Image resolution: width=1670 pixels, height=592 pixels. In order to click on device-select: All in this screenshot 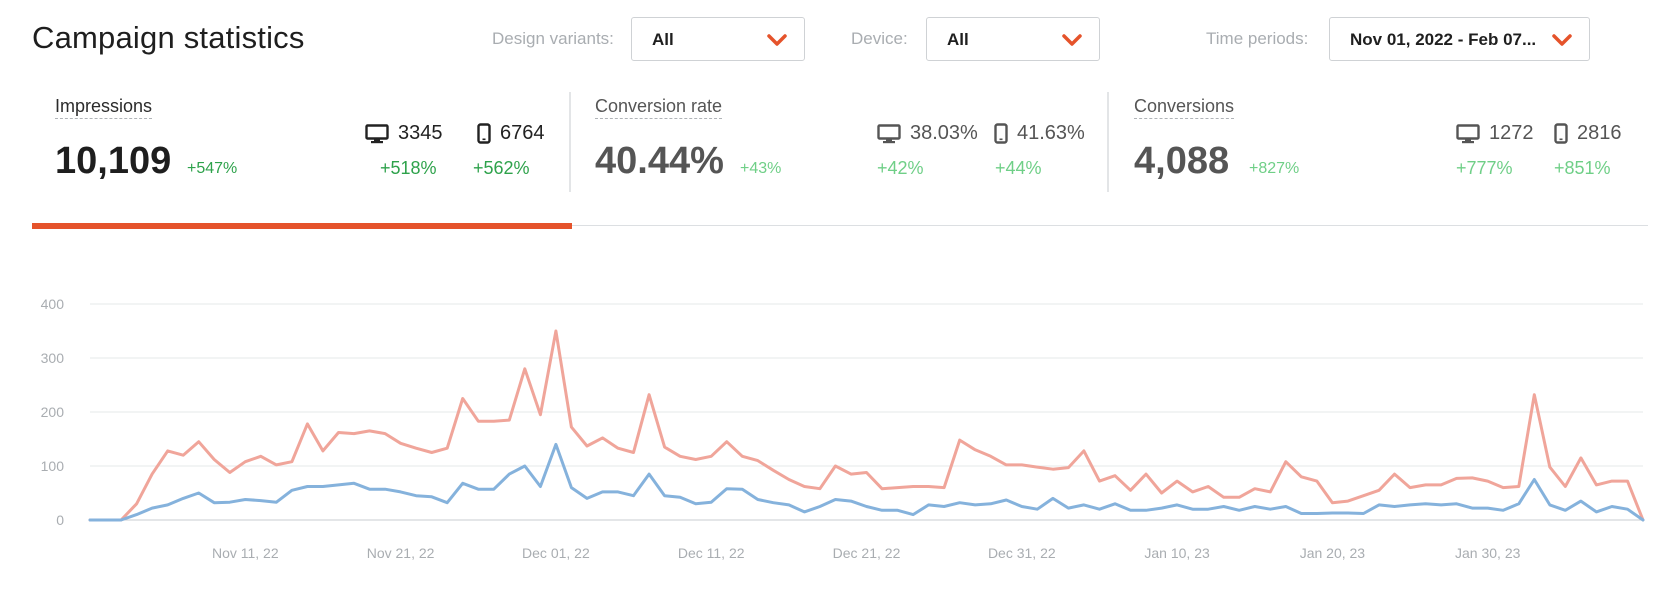, I will do `click(1013, 39)`.